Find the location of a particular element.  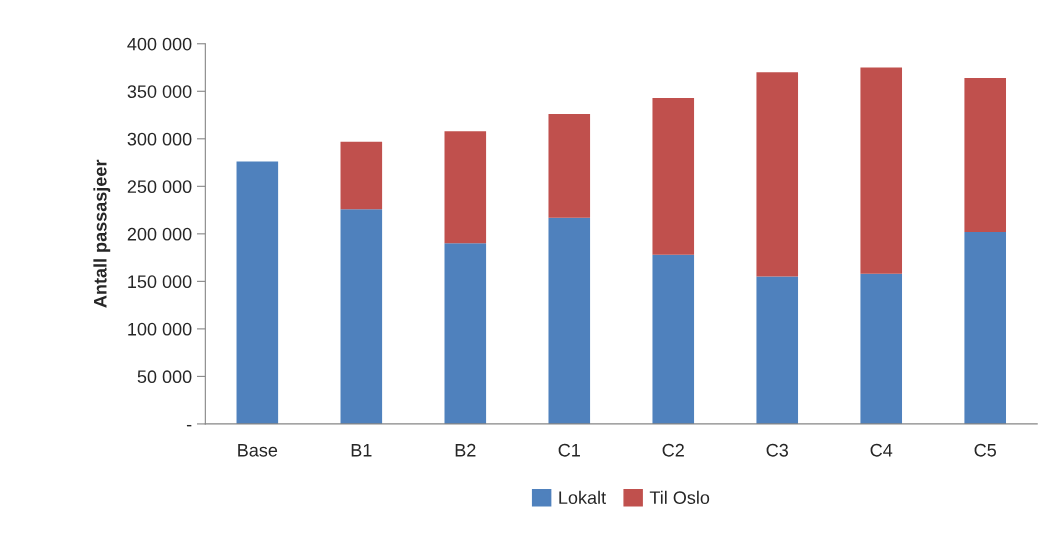

x-tick-label: Base is located at coordinates (258, 450).